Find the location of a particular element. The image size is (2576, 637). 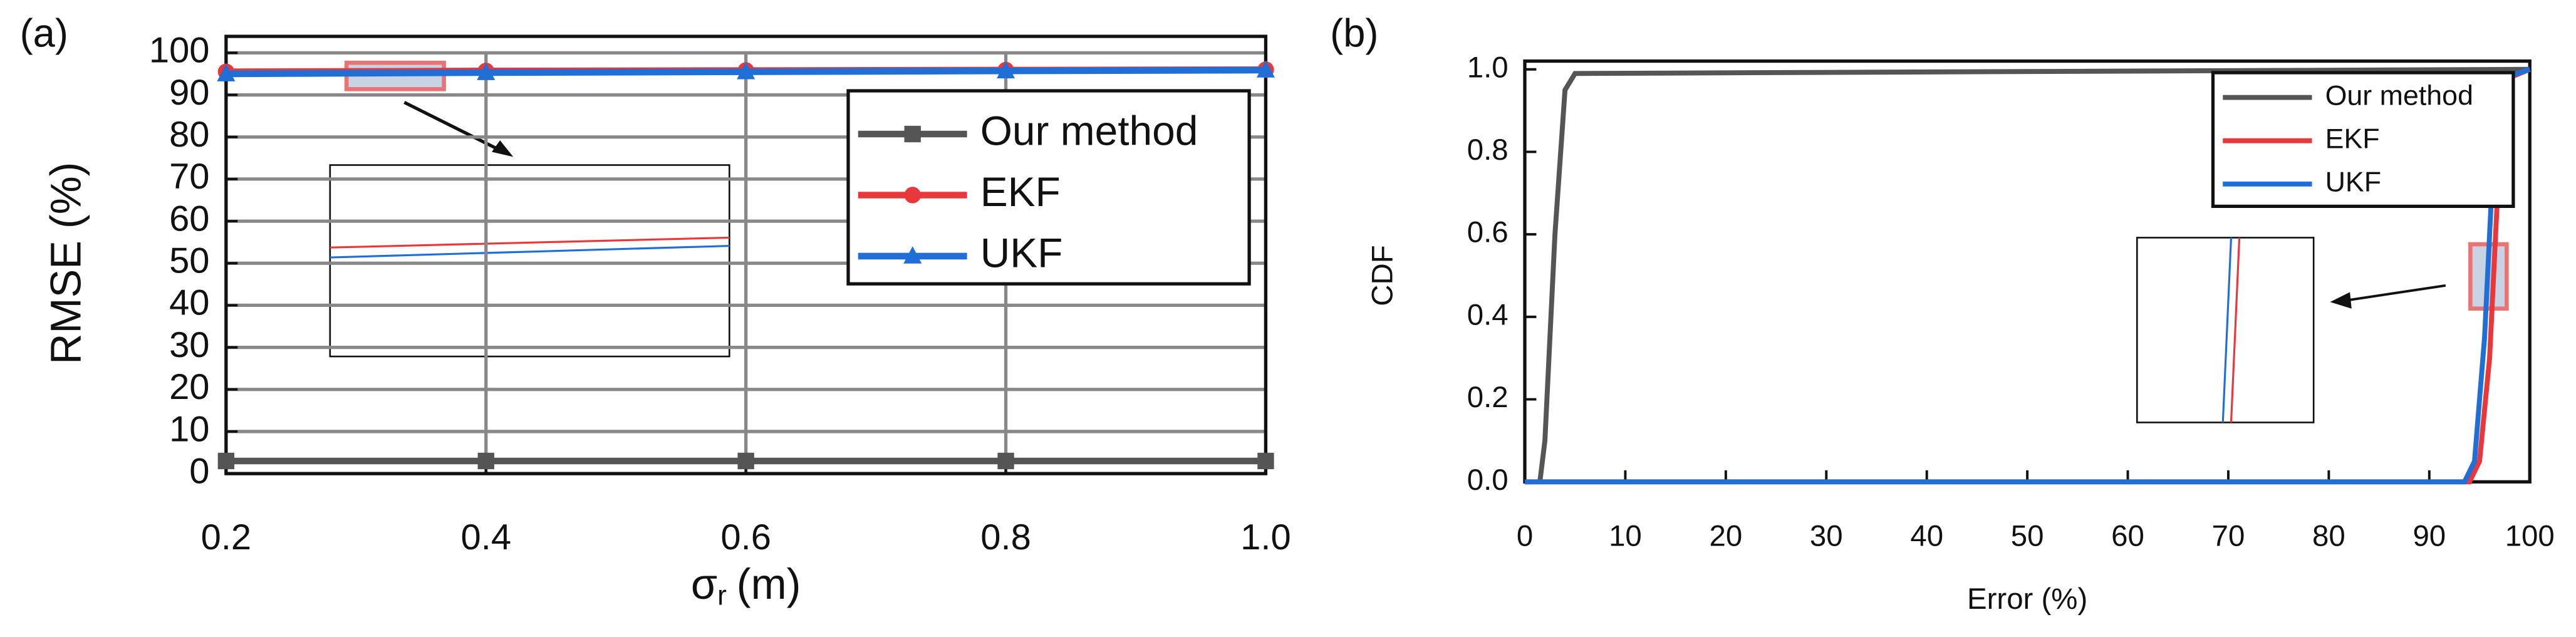

y-tick-label: 0.0 is located at coordinates (1488, 480).